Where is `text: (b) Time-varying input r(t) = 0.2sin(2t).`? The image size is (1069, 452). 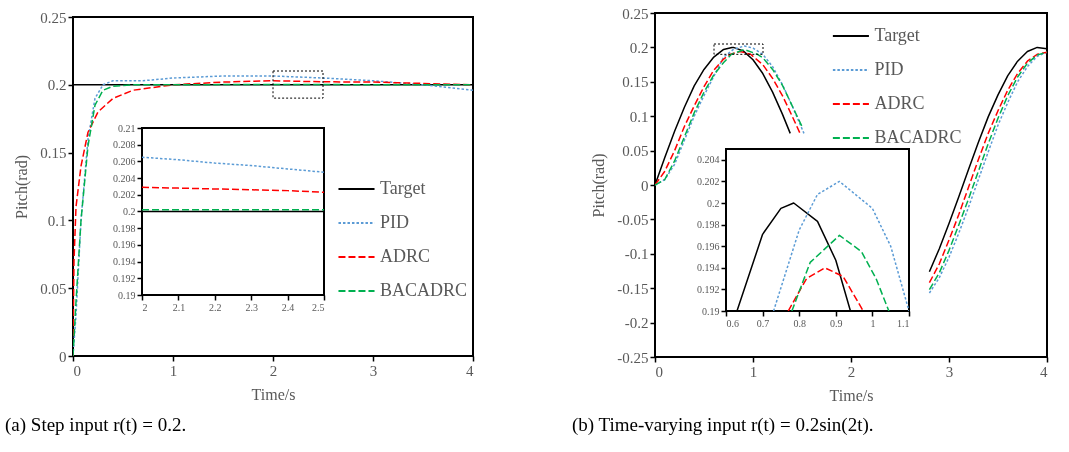
text: (b) Time-varying input r(t) = 0.2sin(2t). is located at coordinates (723, 425).